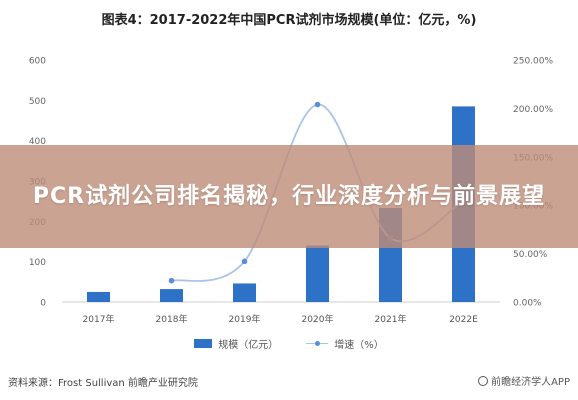  Describe the element at coordinates (533, 110) in the screenshot. I see `right-tick-label: 200.00%` at that location.